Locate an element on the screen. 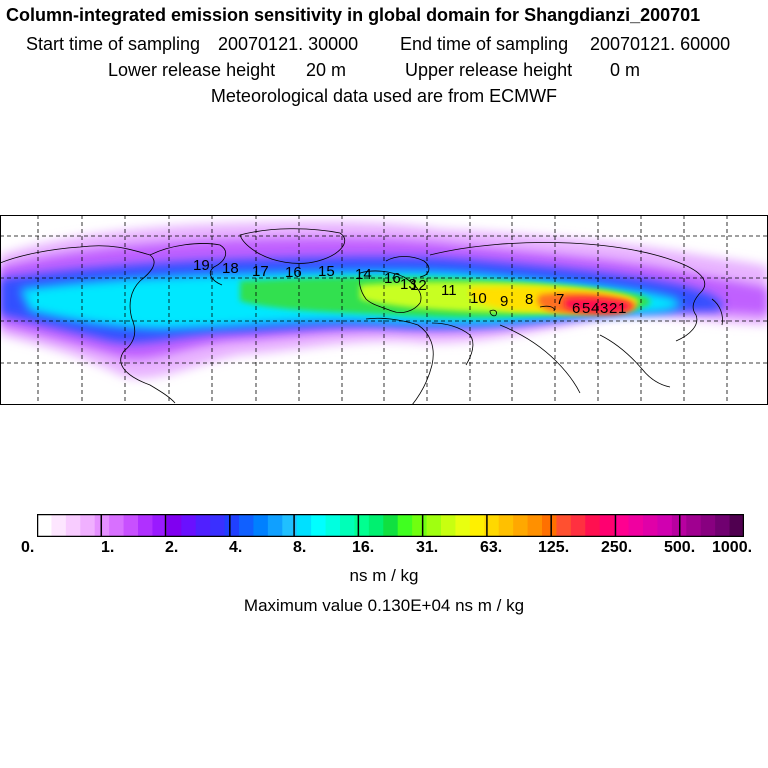 The width and height of the screenshot is (768, 768). met-data-line: Meteorological data used are from ECMWF is located at coordinates (384, 96).